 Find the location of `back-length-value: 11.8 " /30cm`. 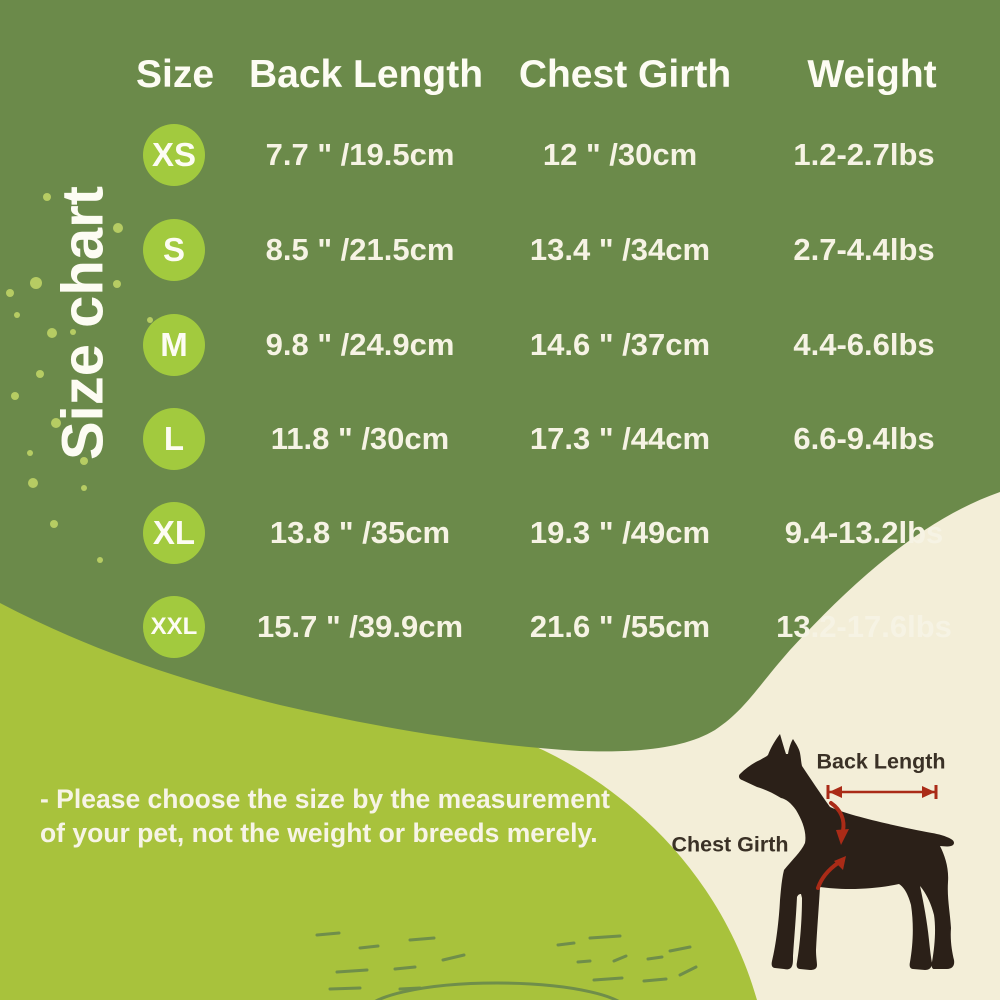

back-length-value: 11.8 " /30cm is located at coordinates (360, 438).